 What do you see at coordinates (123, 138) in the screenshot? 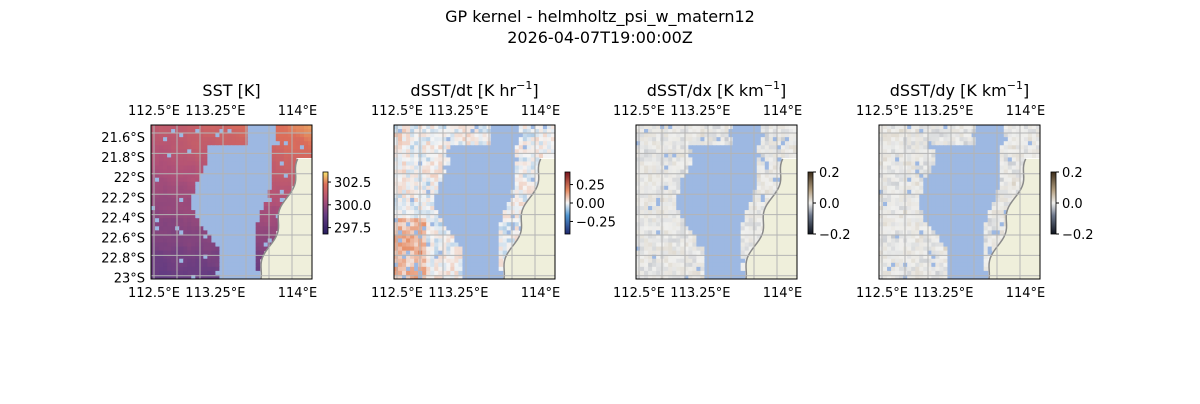
I see `y-tick-label: 21.6°S` at bounding box center [123, 138].